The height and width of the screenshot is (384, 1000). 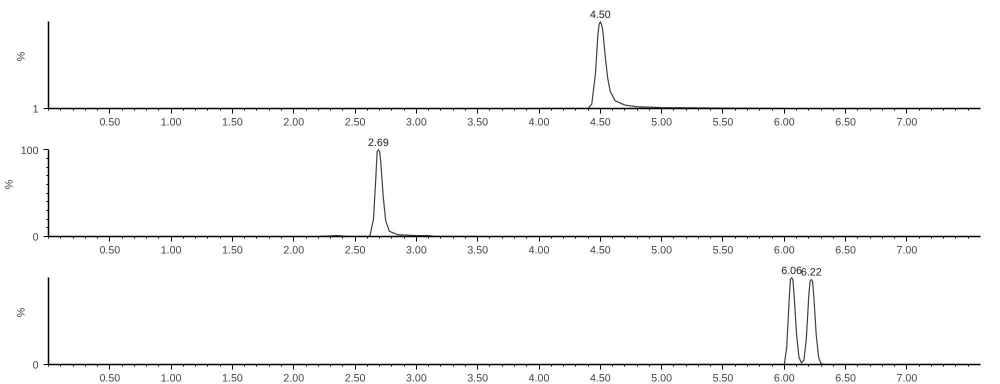 What do you see at coordinates (35, 110) in the screenshot?
I see `text: 1` at bounding box center [35, 110].